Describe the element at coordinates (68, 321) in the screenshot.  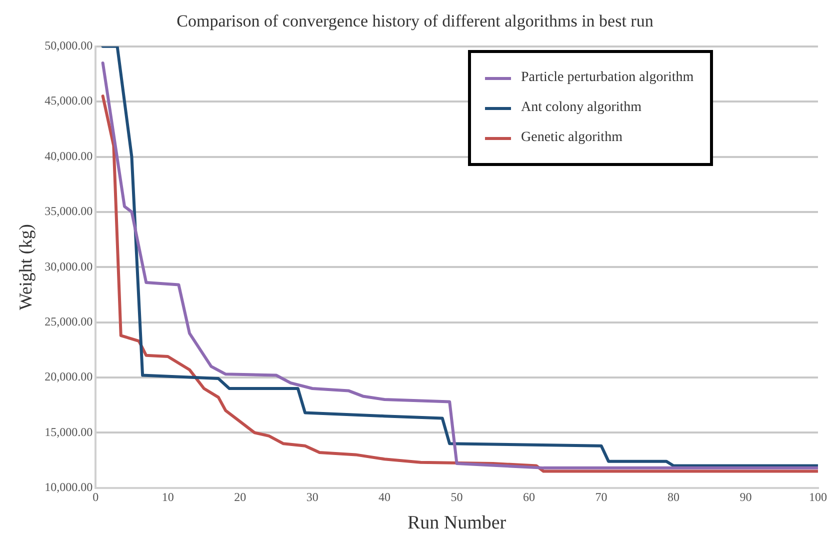
I see `y-tick-label: 25,000.00` at that location.